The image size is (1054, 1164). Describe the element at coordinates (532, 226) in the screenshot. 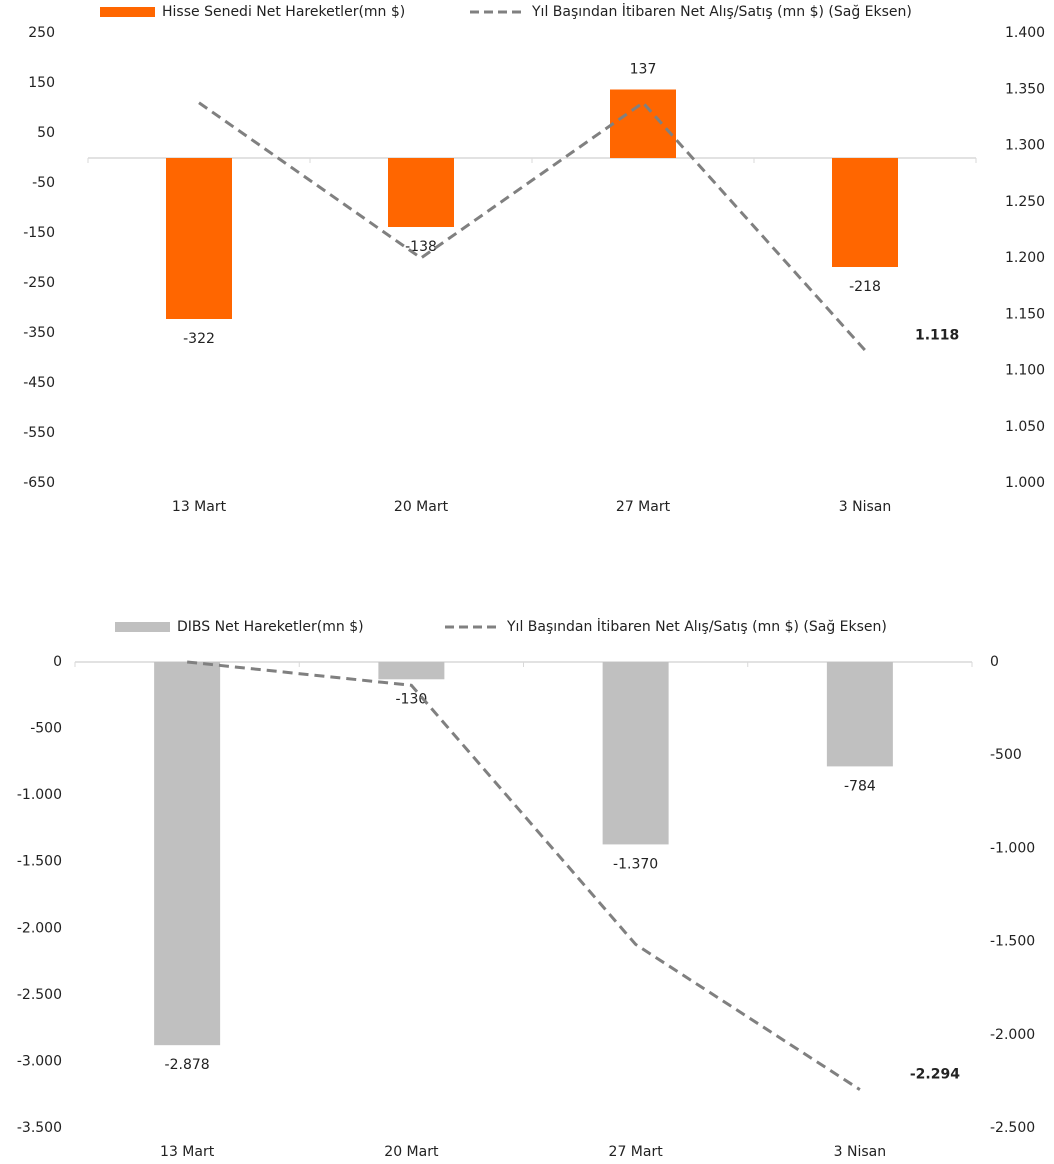

I see `line-series` at that location.